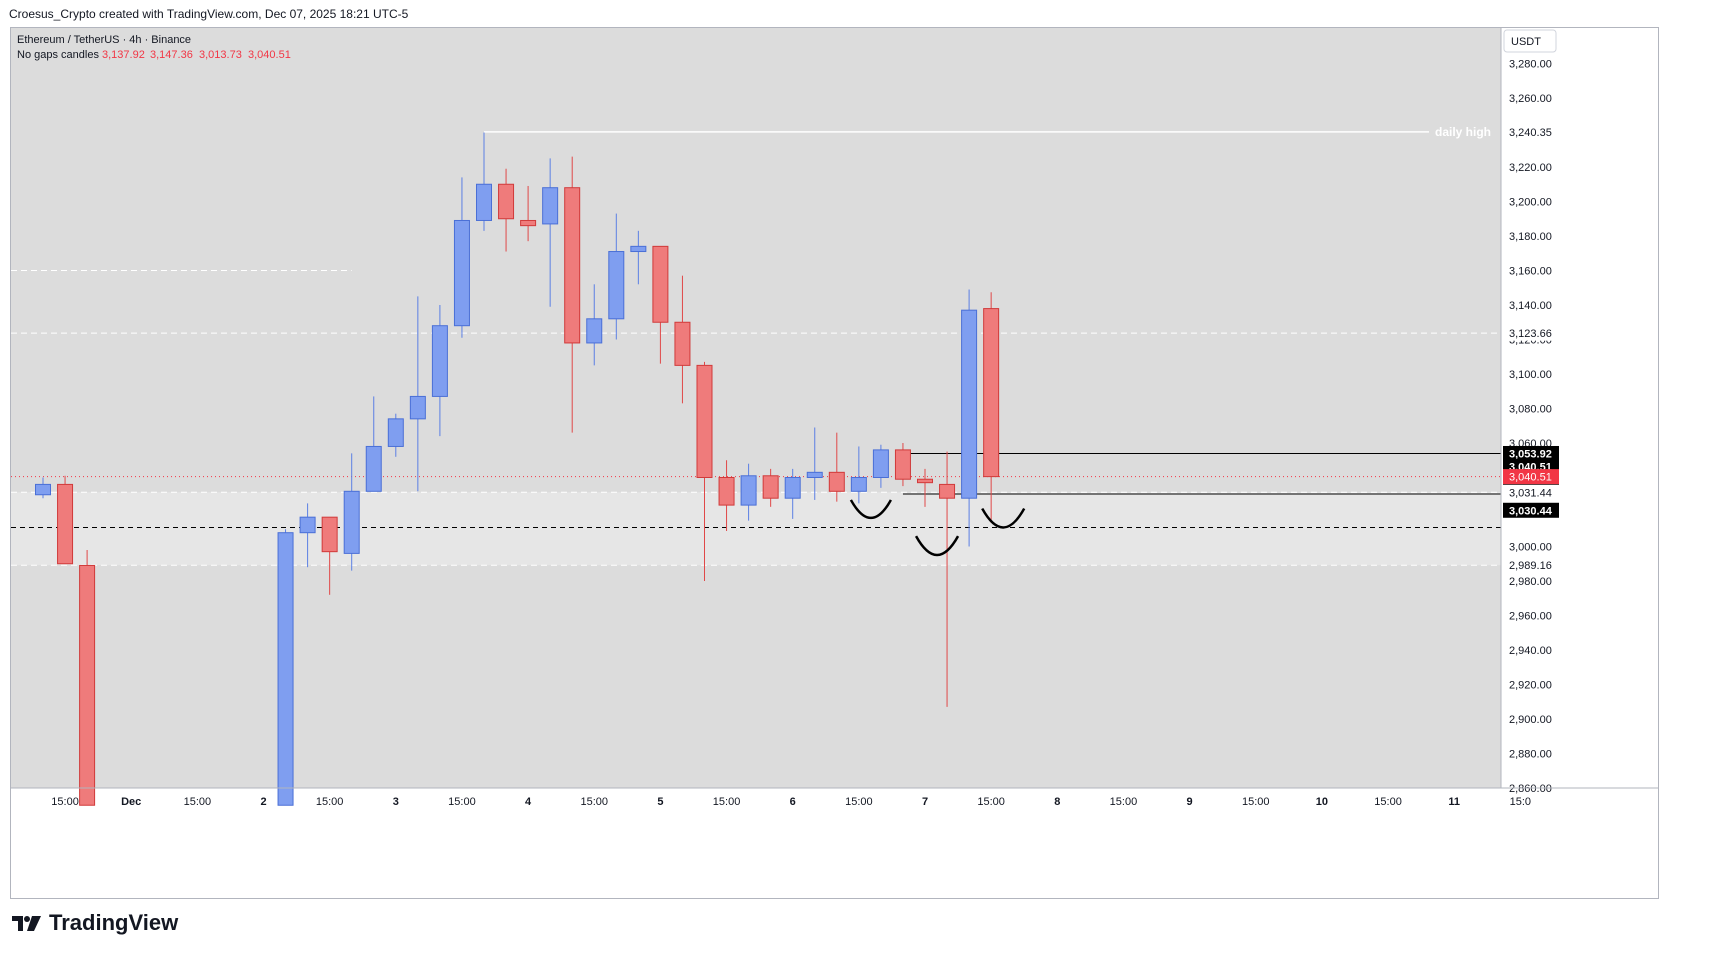 The image size is (1723, 953). What do you see at coordinates (114, 922) in the screenshot?
I see `tradingview-logo-text: TradingView` at bounding box center [114, 922].